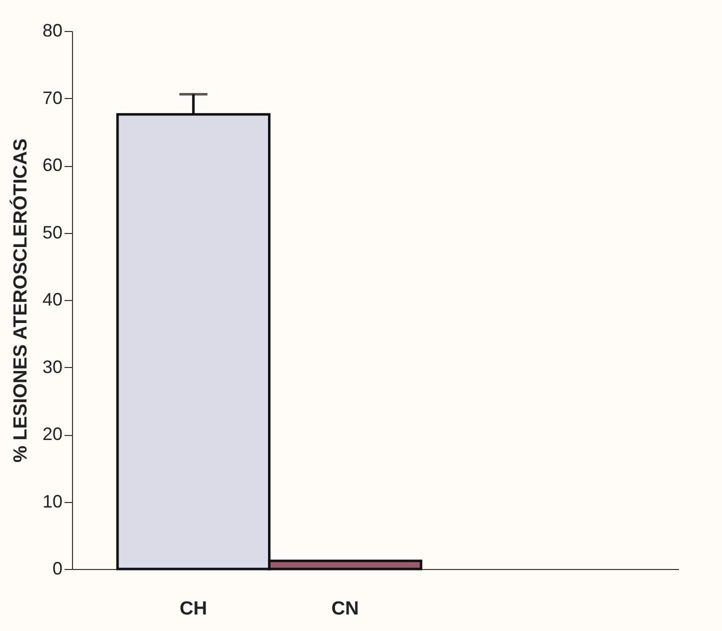 Image resolution: width=722 pixels, height=631 pixels. I want to click on y-tick-label: 50, so click(52, 232).